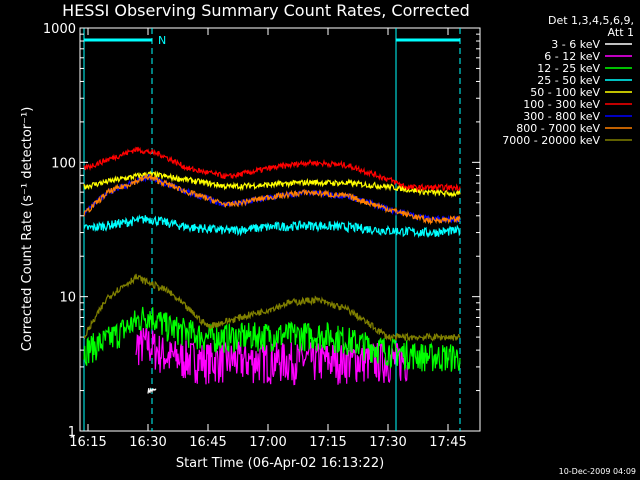  What do you see at coordinates (280, 463) in the screenshot?
I see `x-axis-label: Start Time (06-Apr-02 16:13:22)` at bounding box center [280, 463].